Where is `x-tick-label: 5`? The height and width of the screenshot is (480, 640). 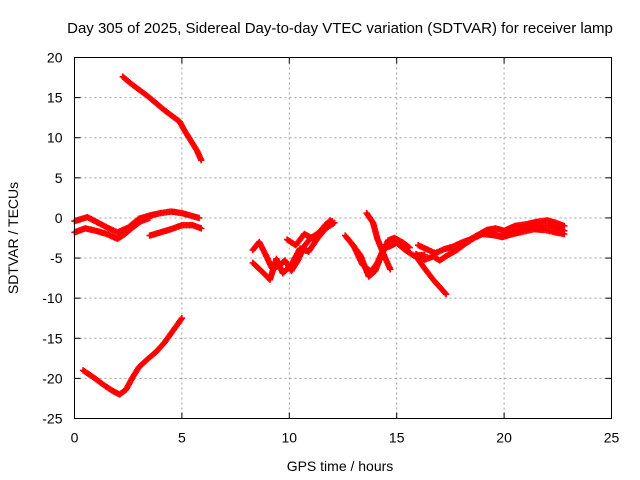
x-tick-label: 5 is located at coordinates (182, 438).